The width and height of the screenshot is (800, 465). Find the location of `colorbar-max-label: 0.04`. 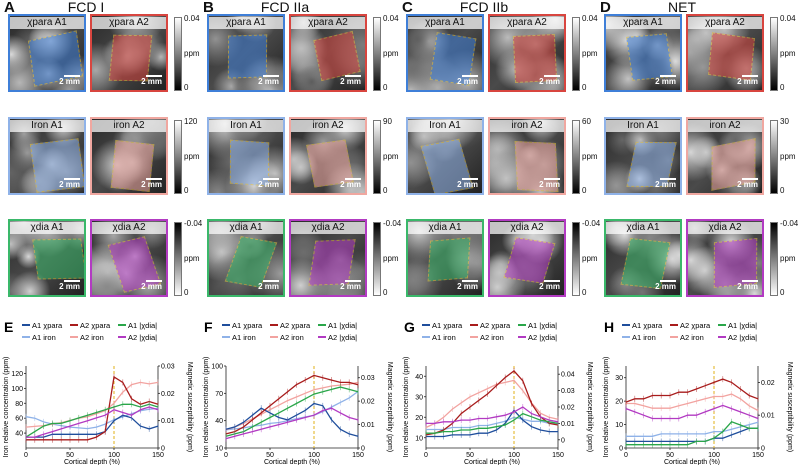

colorbar-max-label: 0.04 is located at coordinates (590, 18).